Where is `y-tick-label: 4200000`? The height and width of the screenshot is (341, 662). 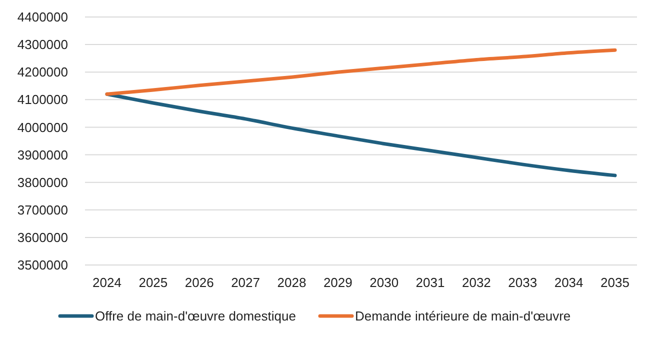 y-tick-label: 4200000 is located at coordinates (42, 72).